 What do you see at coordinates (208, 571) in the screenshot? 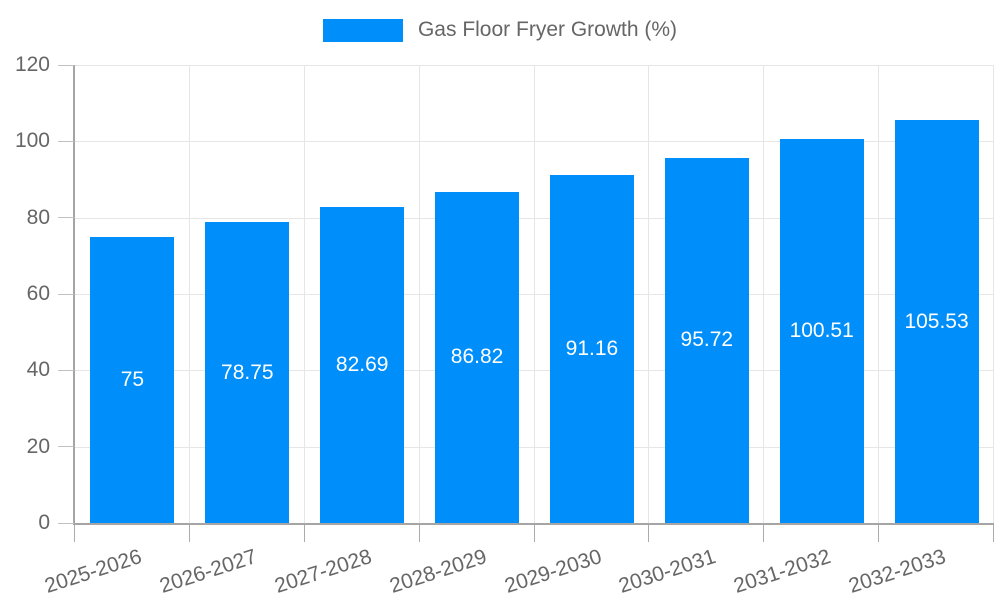
I see `x-tick-label: 2026-2027` at bounding box center [208, 571].